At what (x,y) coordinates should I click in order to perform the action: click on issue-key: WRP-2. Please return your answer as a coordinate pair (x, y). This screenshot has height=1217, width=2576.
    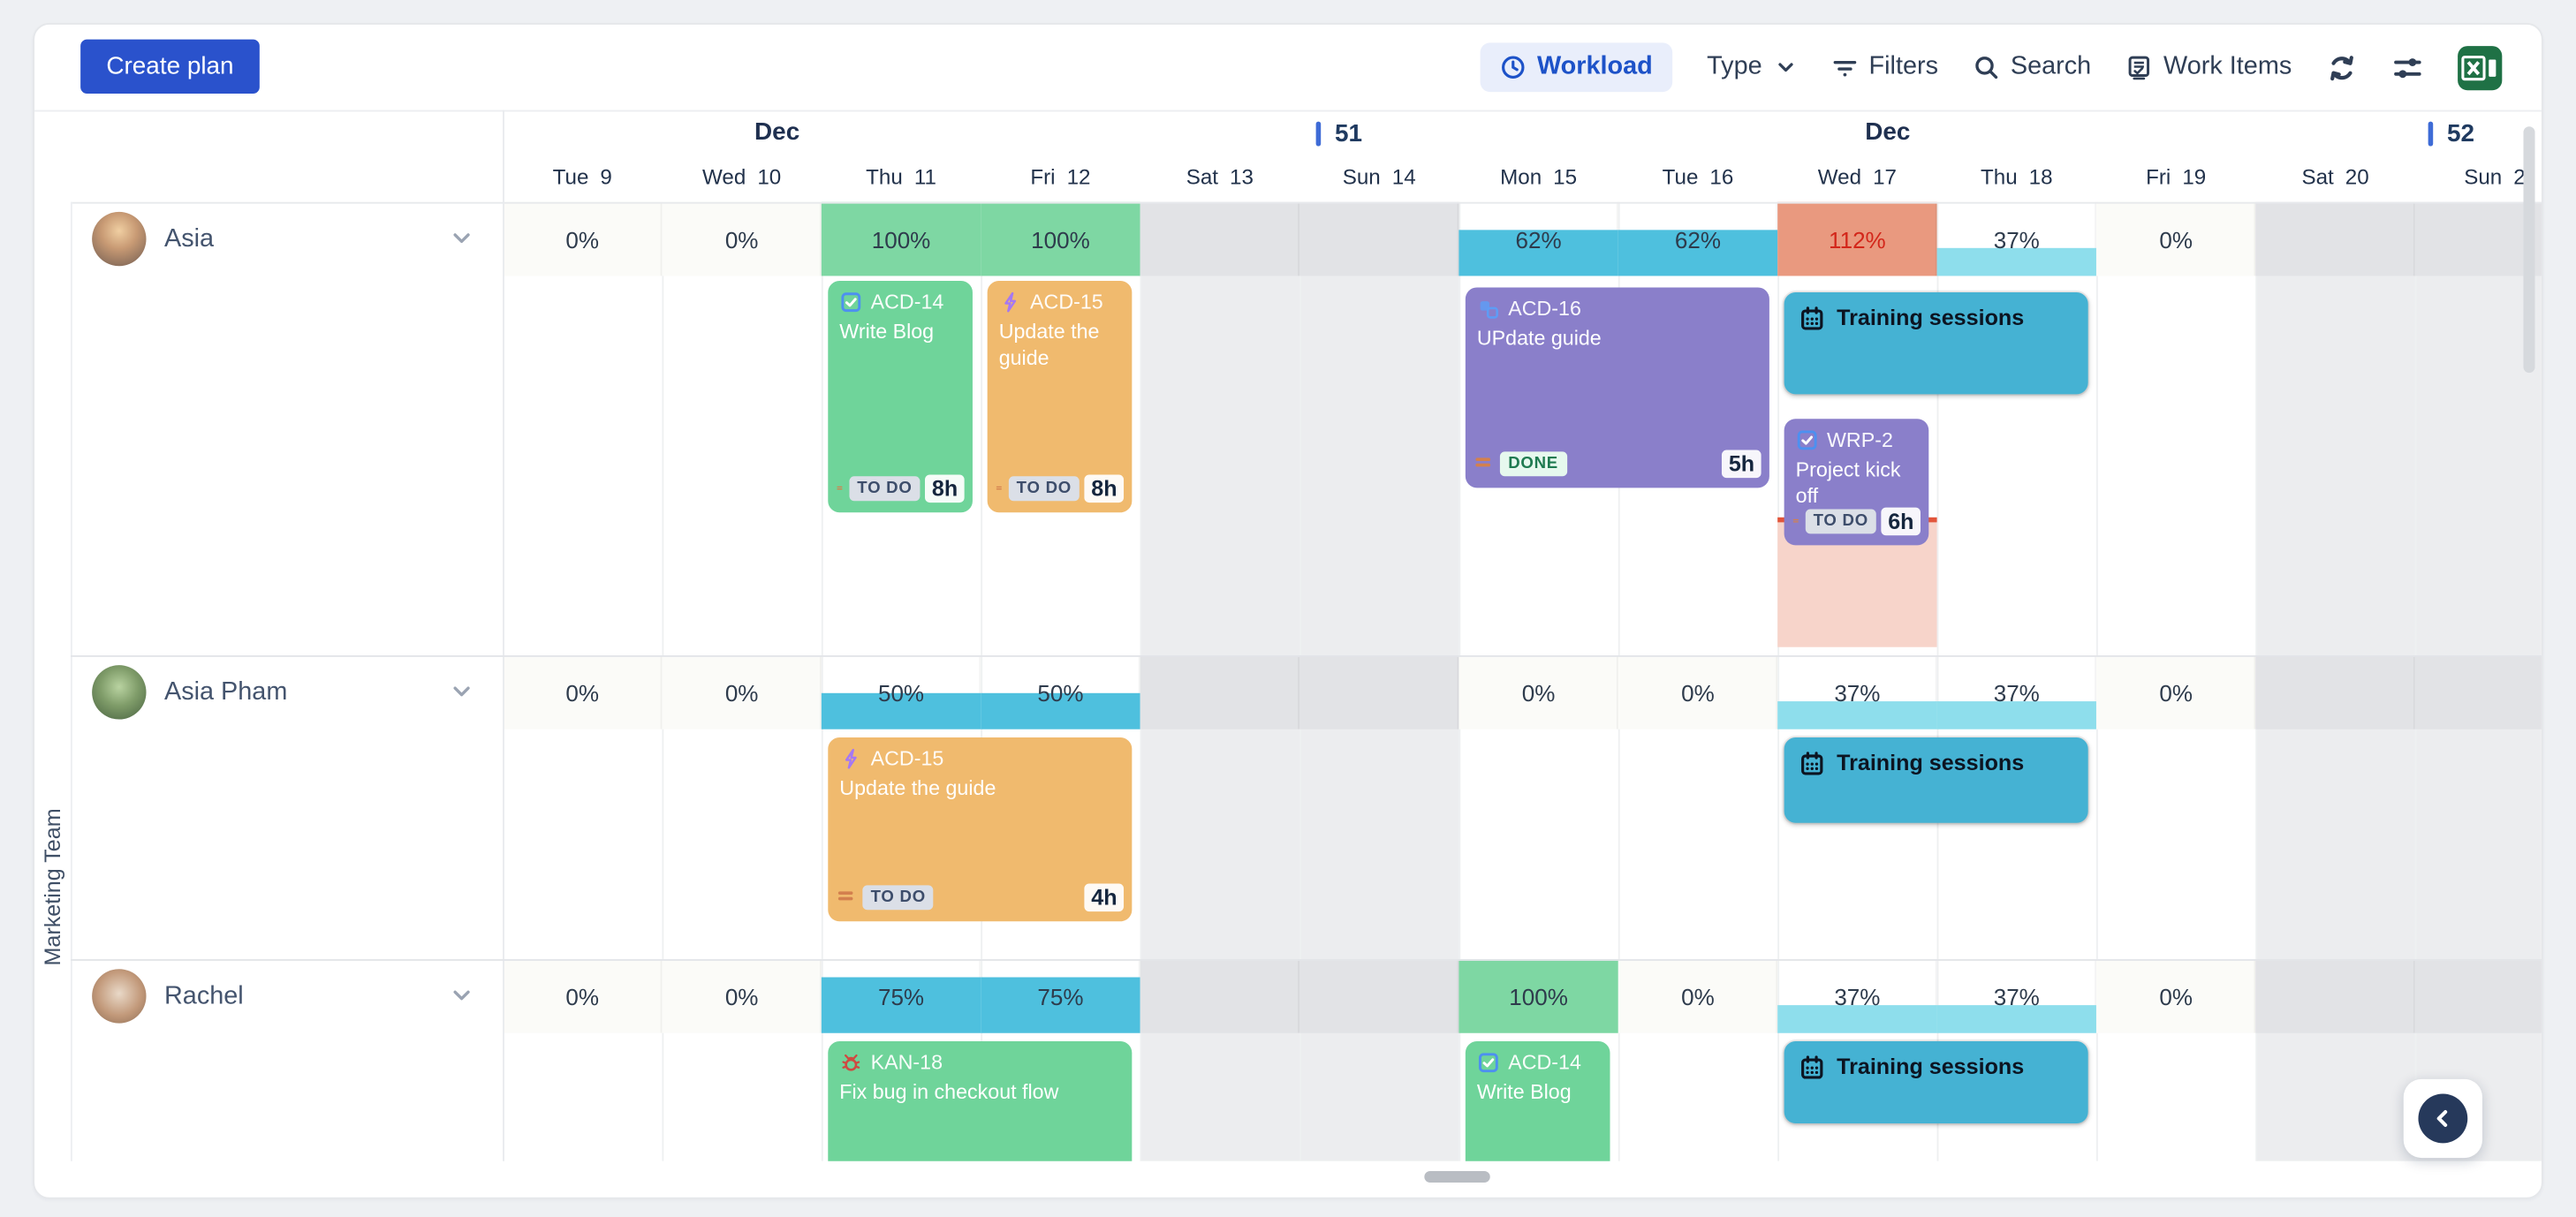
    Looking at the image, I should click on (1860, 440).